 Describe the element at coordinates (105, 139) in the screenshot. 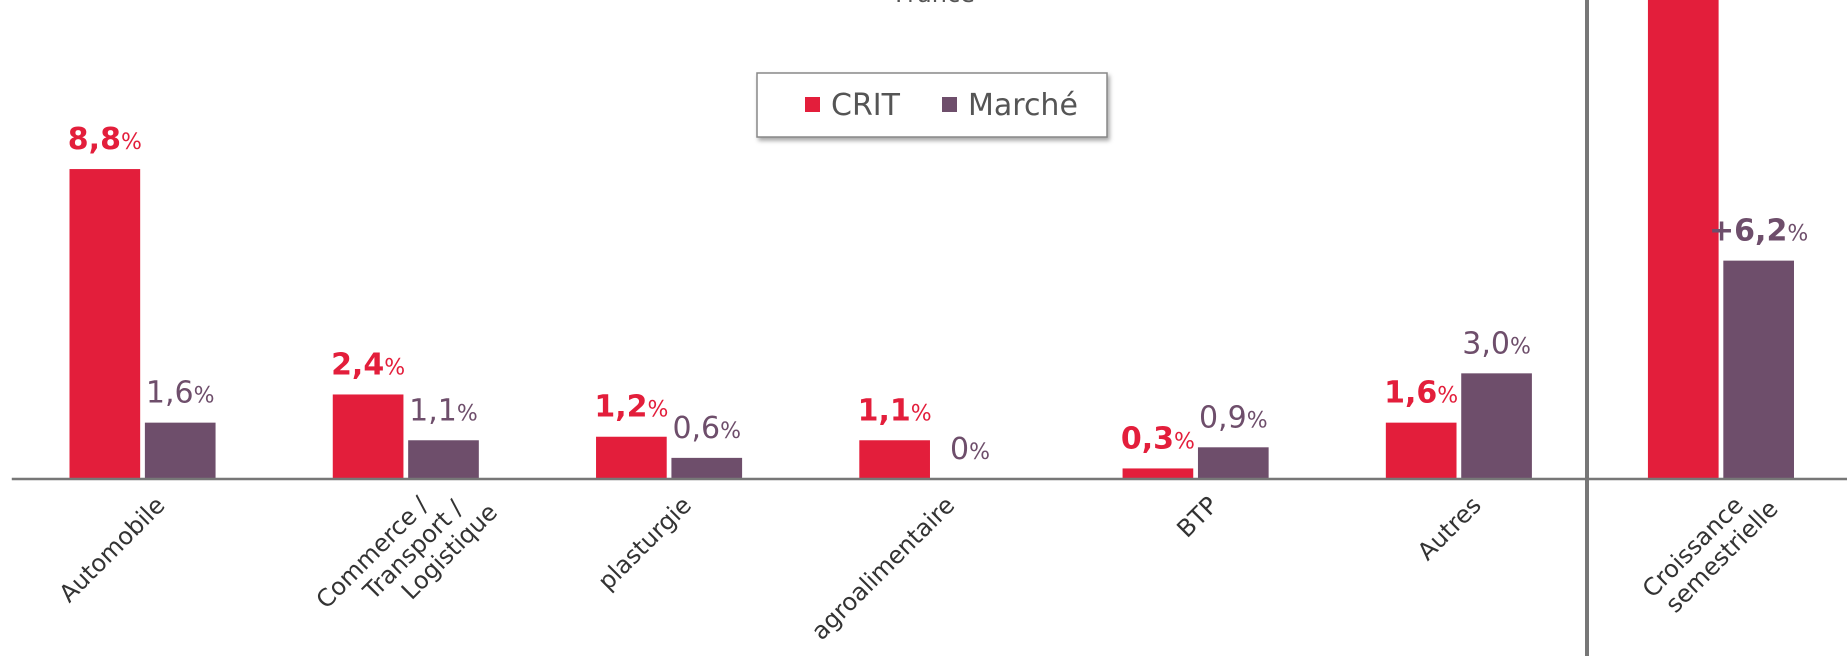

I see `value-label: 8,8%` at that location.